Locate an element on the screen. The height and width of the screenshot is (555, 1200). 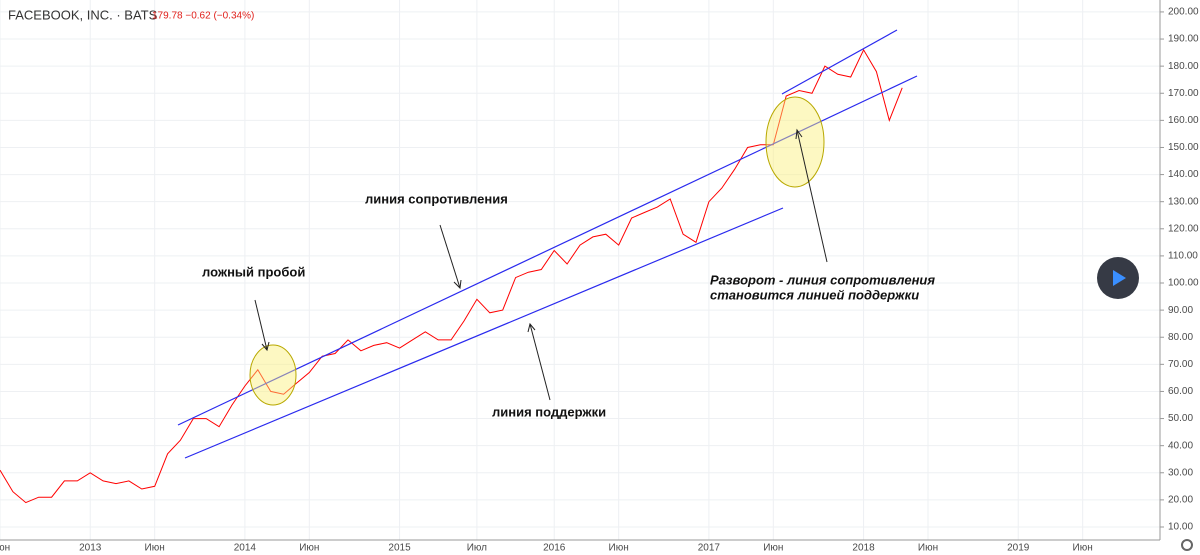
x-tick-label: 2015 is located at coordinates (399, 548).